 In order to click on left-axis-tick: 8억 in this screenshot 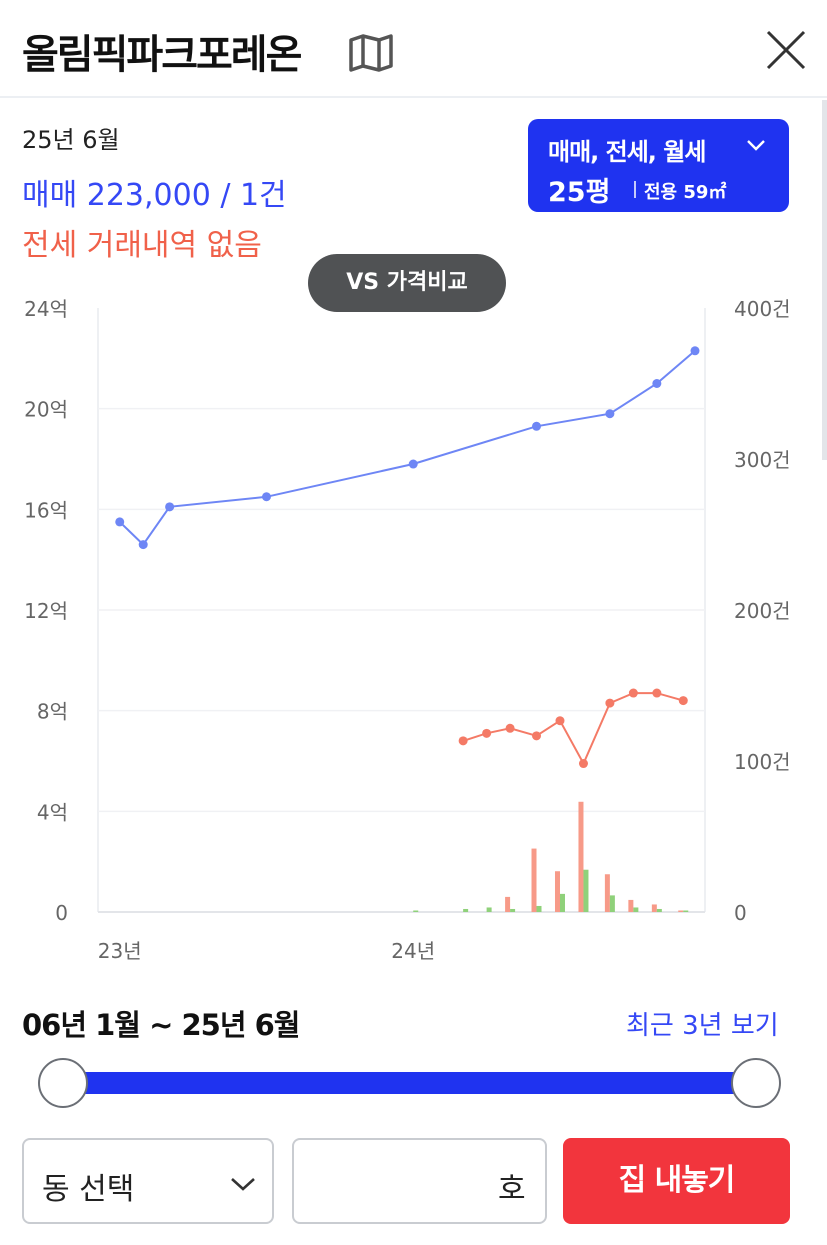, I will do `click(52, 712)`.